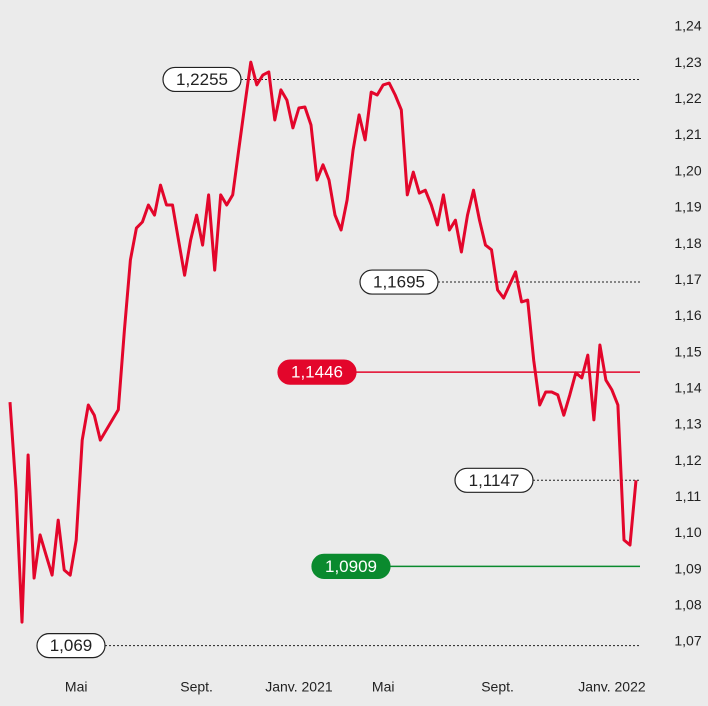  What do you see at coordinates (688, 496) in the screenshot?
I see `y-tick-label: 1,11` at bounding box center [688, 496].